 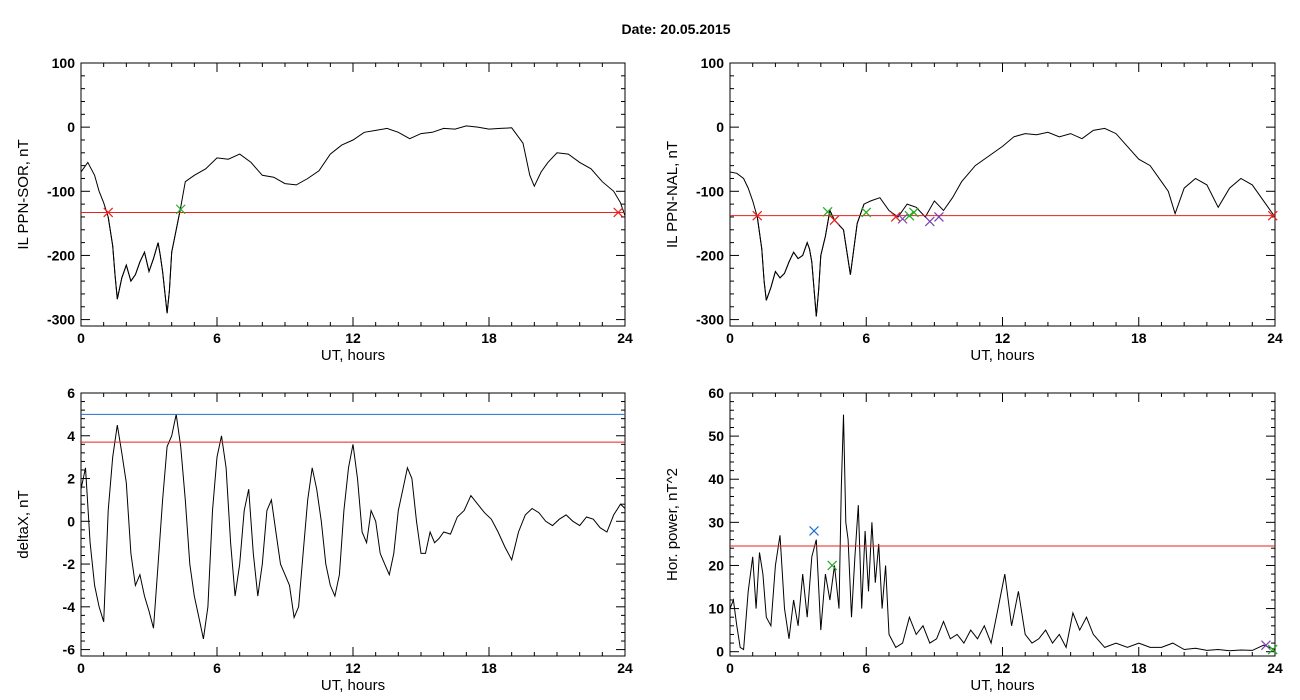 What do you see at coordinates (672, 194) in the screenshot?
I see `y-axis-label: IL PPN-NAL, nT` at bounding box center [672, 194].